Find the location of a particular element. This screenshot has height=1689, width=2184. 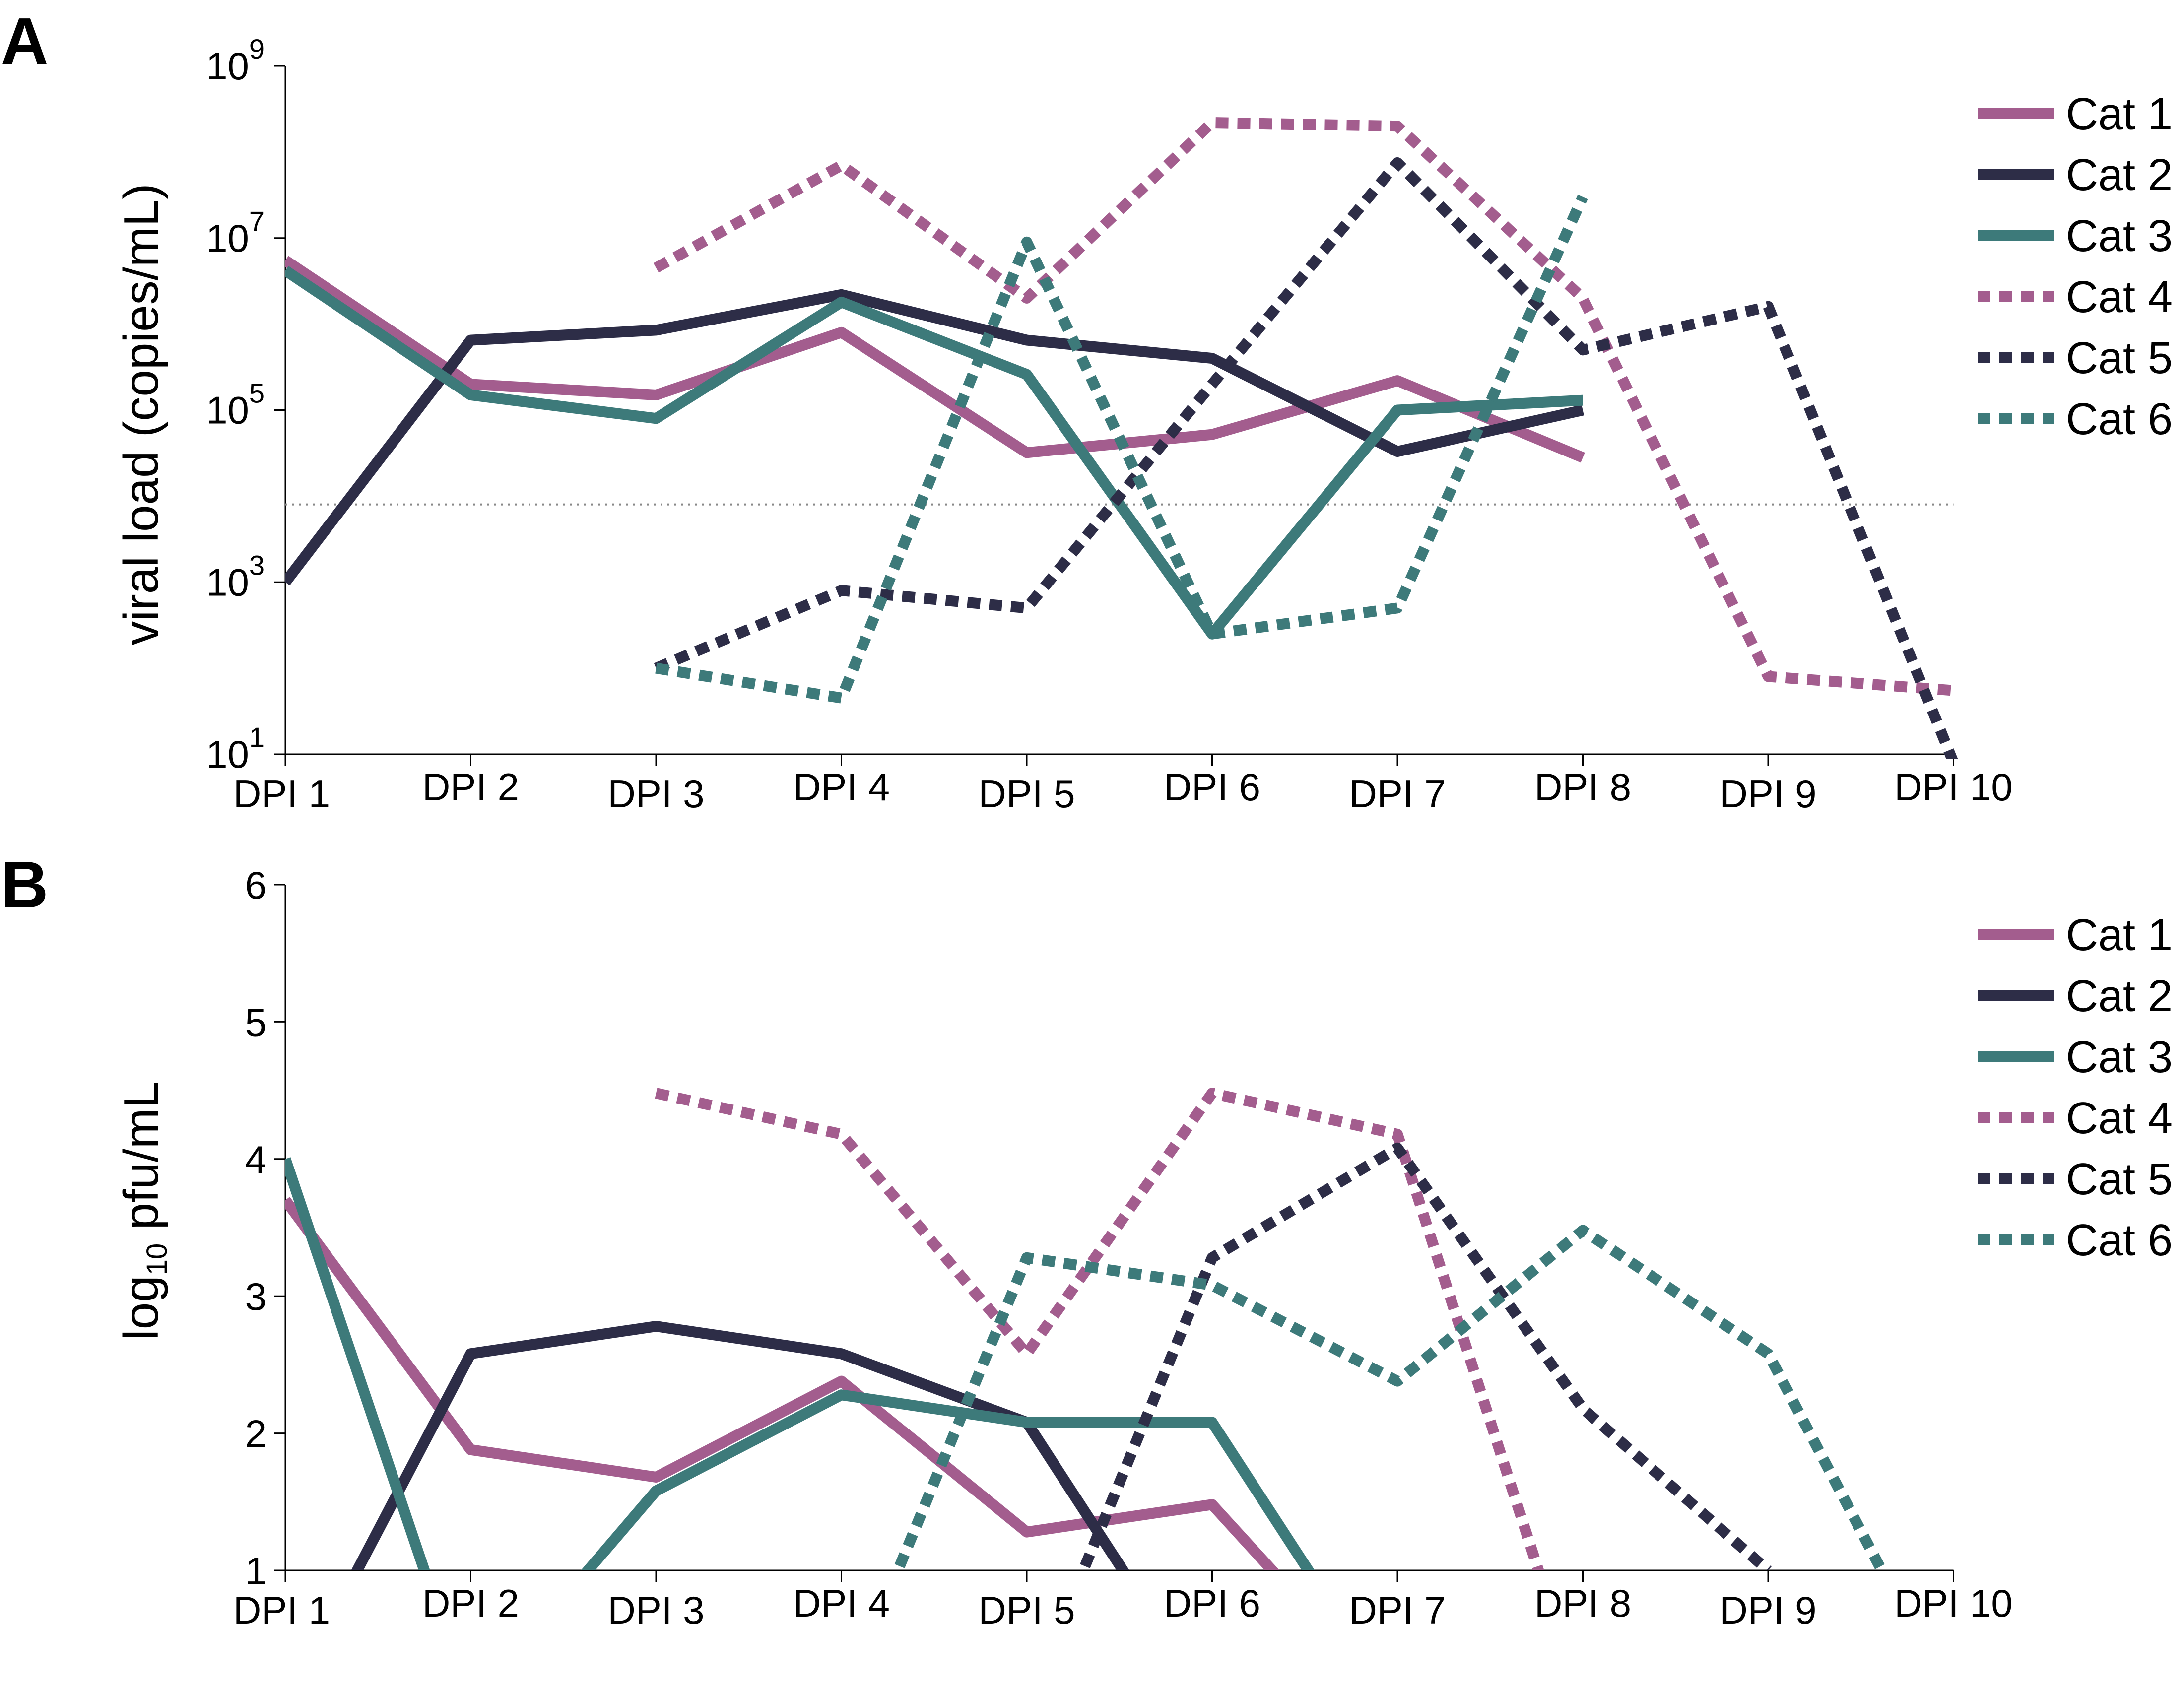

y-tick-label: 1 is located at coordinates (255, 1571).